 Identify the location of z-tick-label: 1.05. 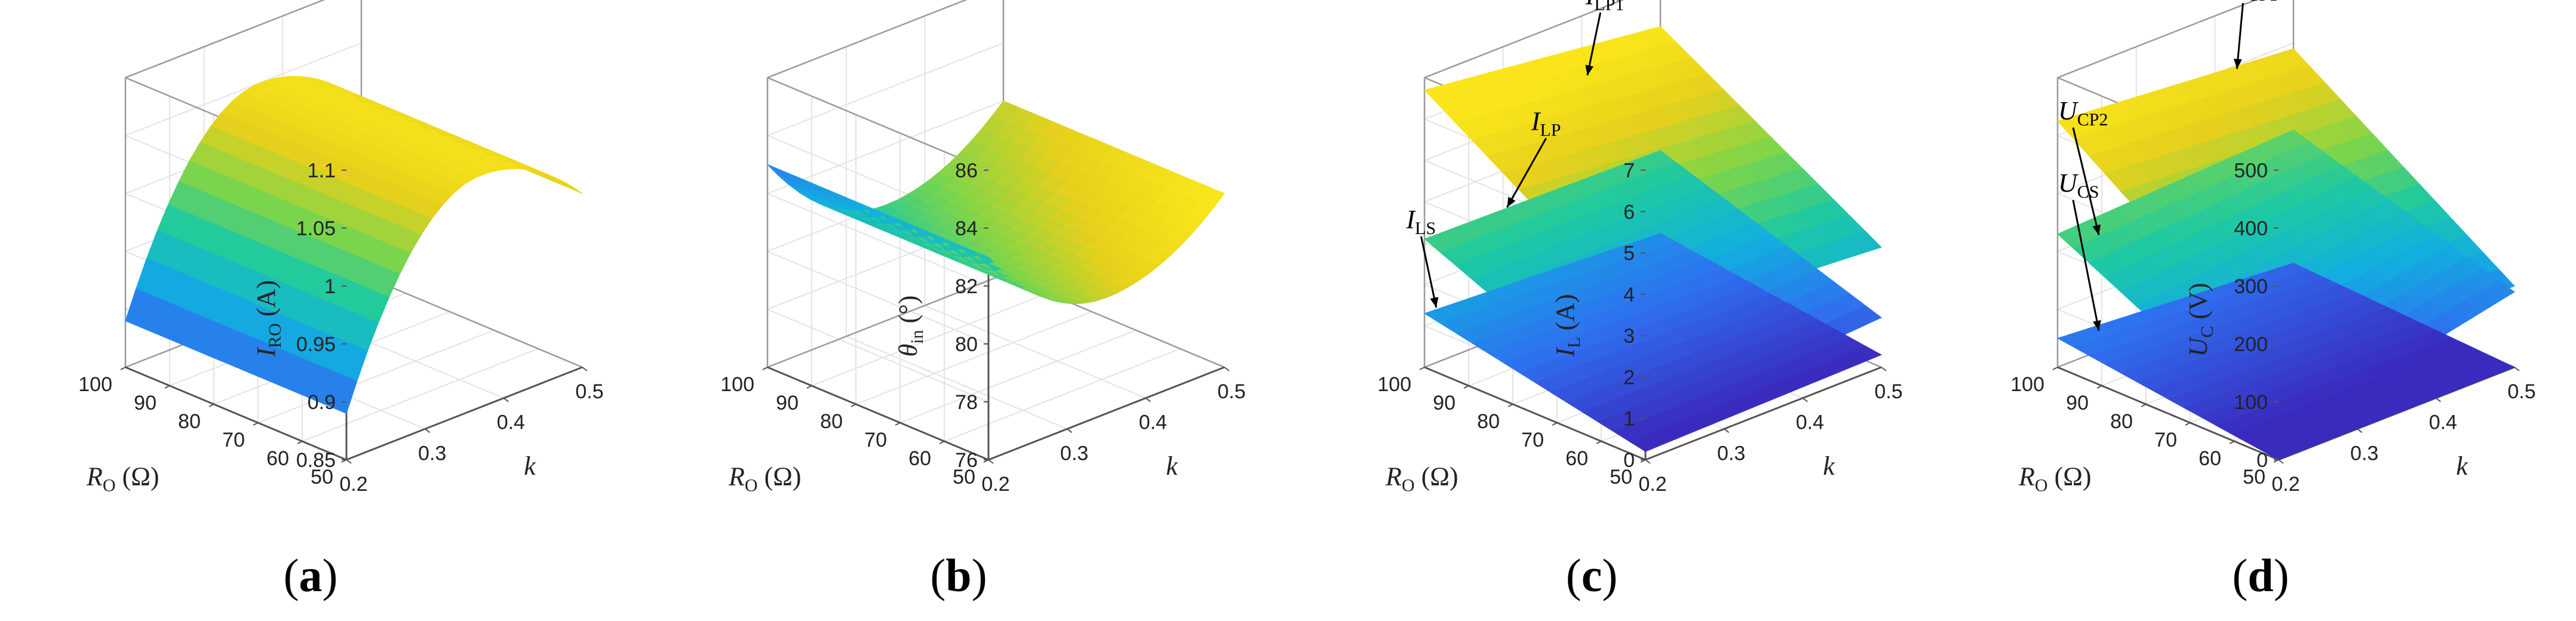
(316, 229).